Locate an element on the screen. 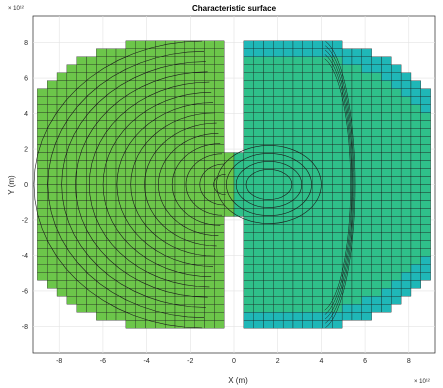  contour-loop is located at coordinates (269, 184).